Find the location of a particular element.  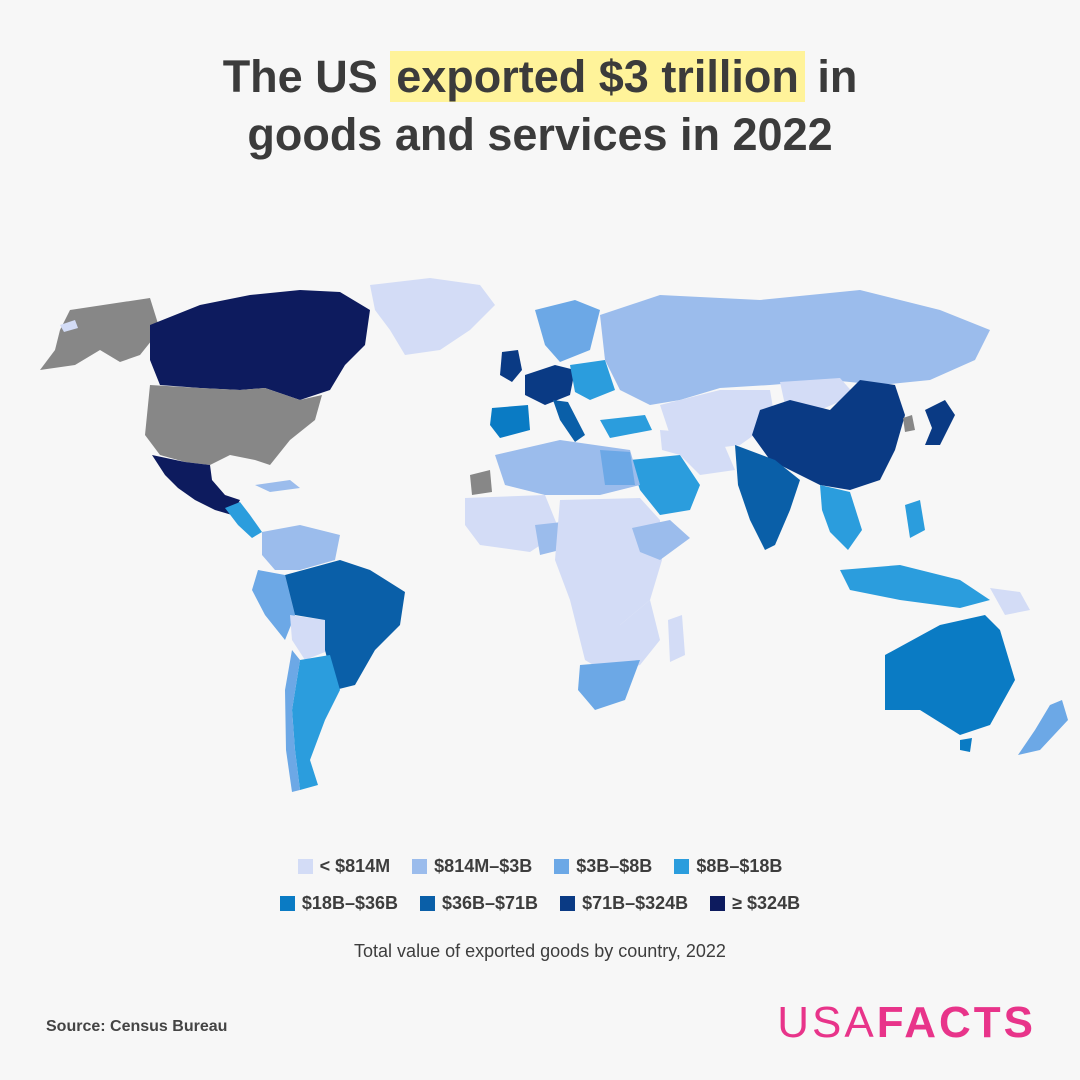

legend-label: $71B–$324B is located at coordinates (635, 903).